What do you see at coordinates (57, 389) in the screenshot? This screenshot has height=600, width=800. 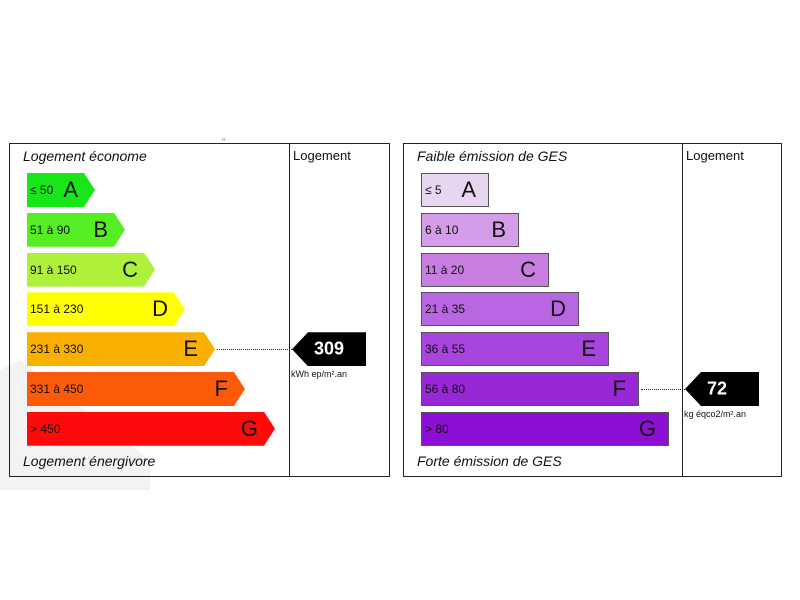 I see `energy-bar-f-range: 331 à 450` at bounding box center [57, 389].